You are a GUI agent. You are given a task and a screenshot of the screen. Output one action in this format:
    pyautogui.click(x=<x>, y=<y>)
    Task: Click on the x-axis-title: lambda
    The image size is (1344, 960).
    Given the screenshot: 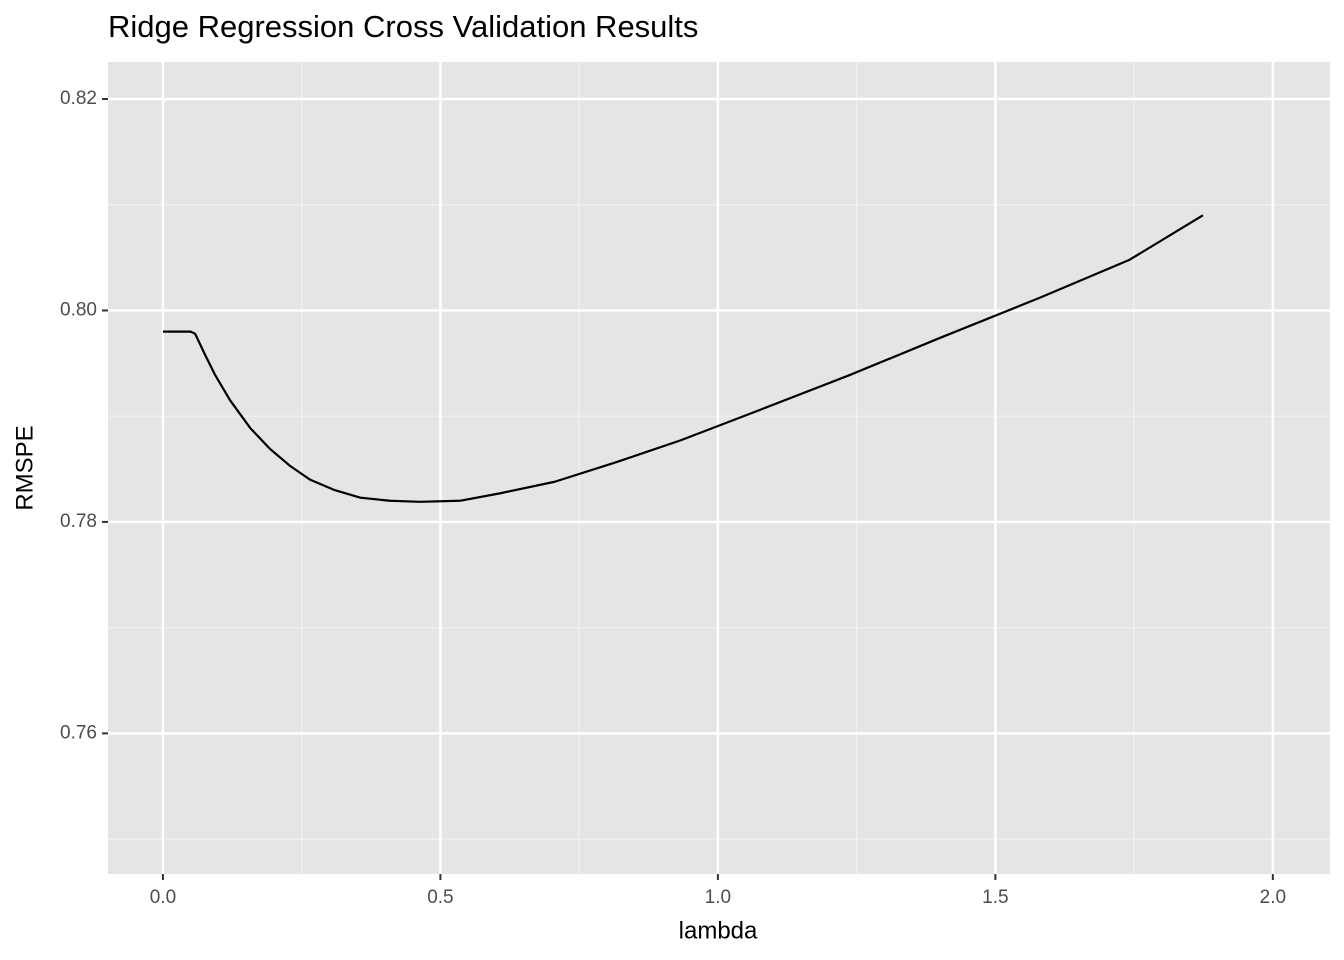 What is the action you would take?
    pyautogui.click(x=718, y=930)
    